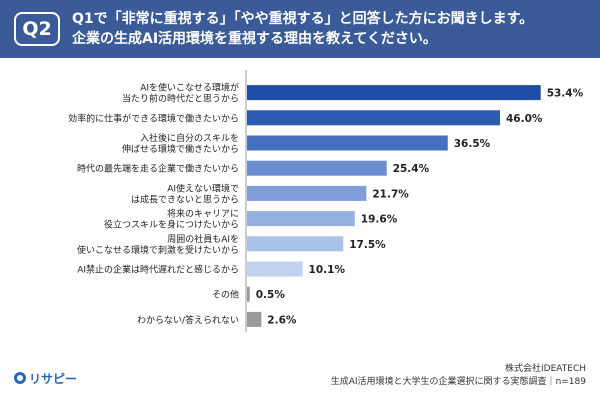 This screenshot has width=600, height=400. Describe the element at coordinates (180, 149) in the screenshot. I see `category-label: 伸ばせる環境で働きたいから` at that location.